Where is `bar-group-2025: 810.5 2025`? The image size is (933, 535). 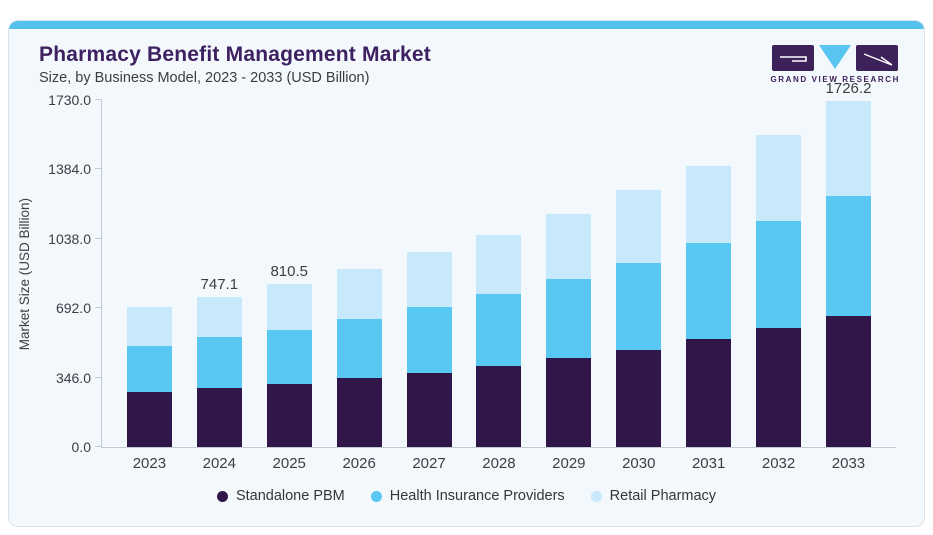 bar-group-2025: 810.5 2025 is located at coordinates (289, 286).